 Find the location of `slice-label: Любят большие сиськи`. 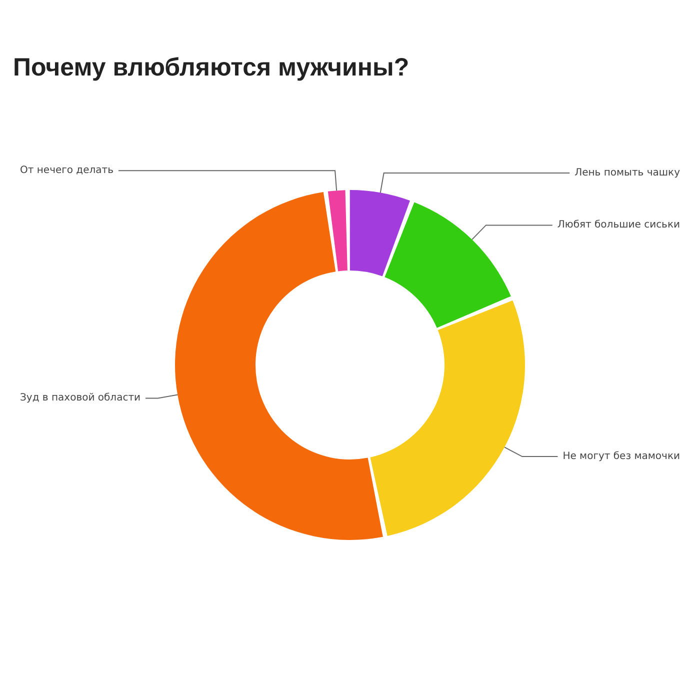

slice-label: Любят большие сиськи is located at coordinates (618, 225).